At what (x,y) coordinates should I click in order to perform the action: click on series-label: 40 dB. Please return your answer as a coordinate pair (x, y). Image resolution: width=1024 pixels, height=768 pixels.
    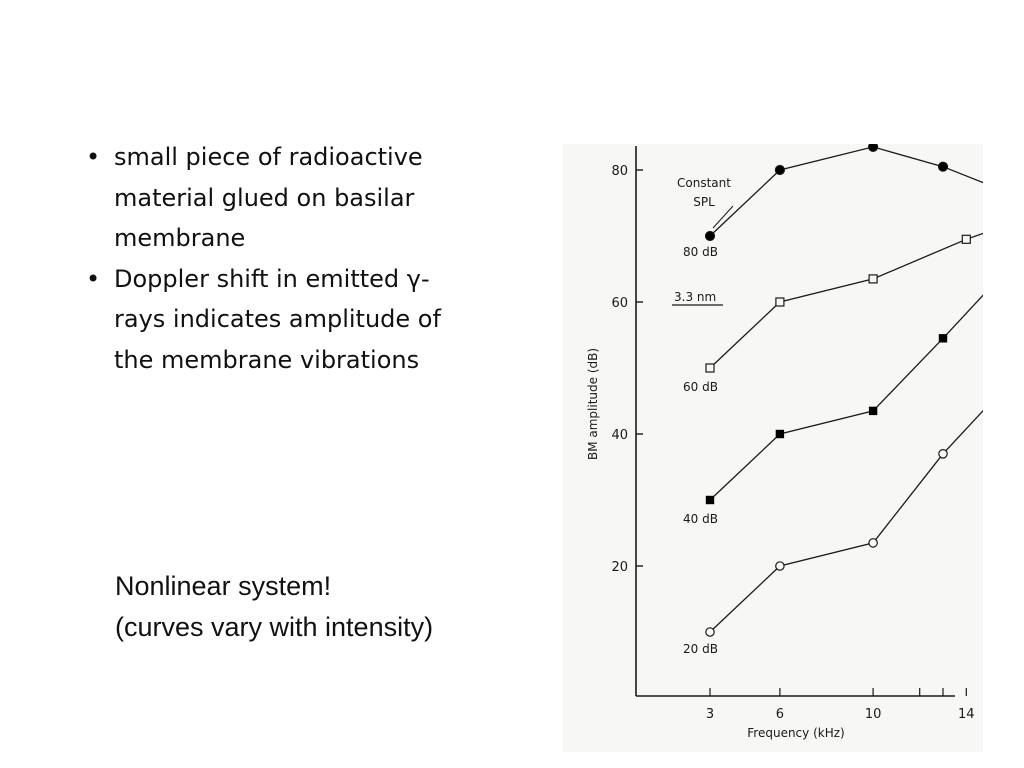
    Looking at the image, I should click on (700, 519).